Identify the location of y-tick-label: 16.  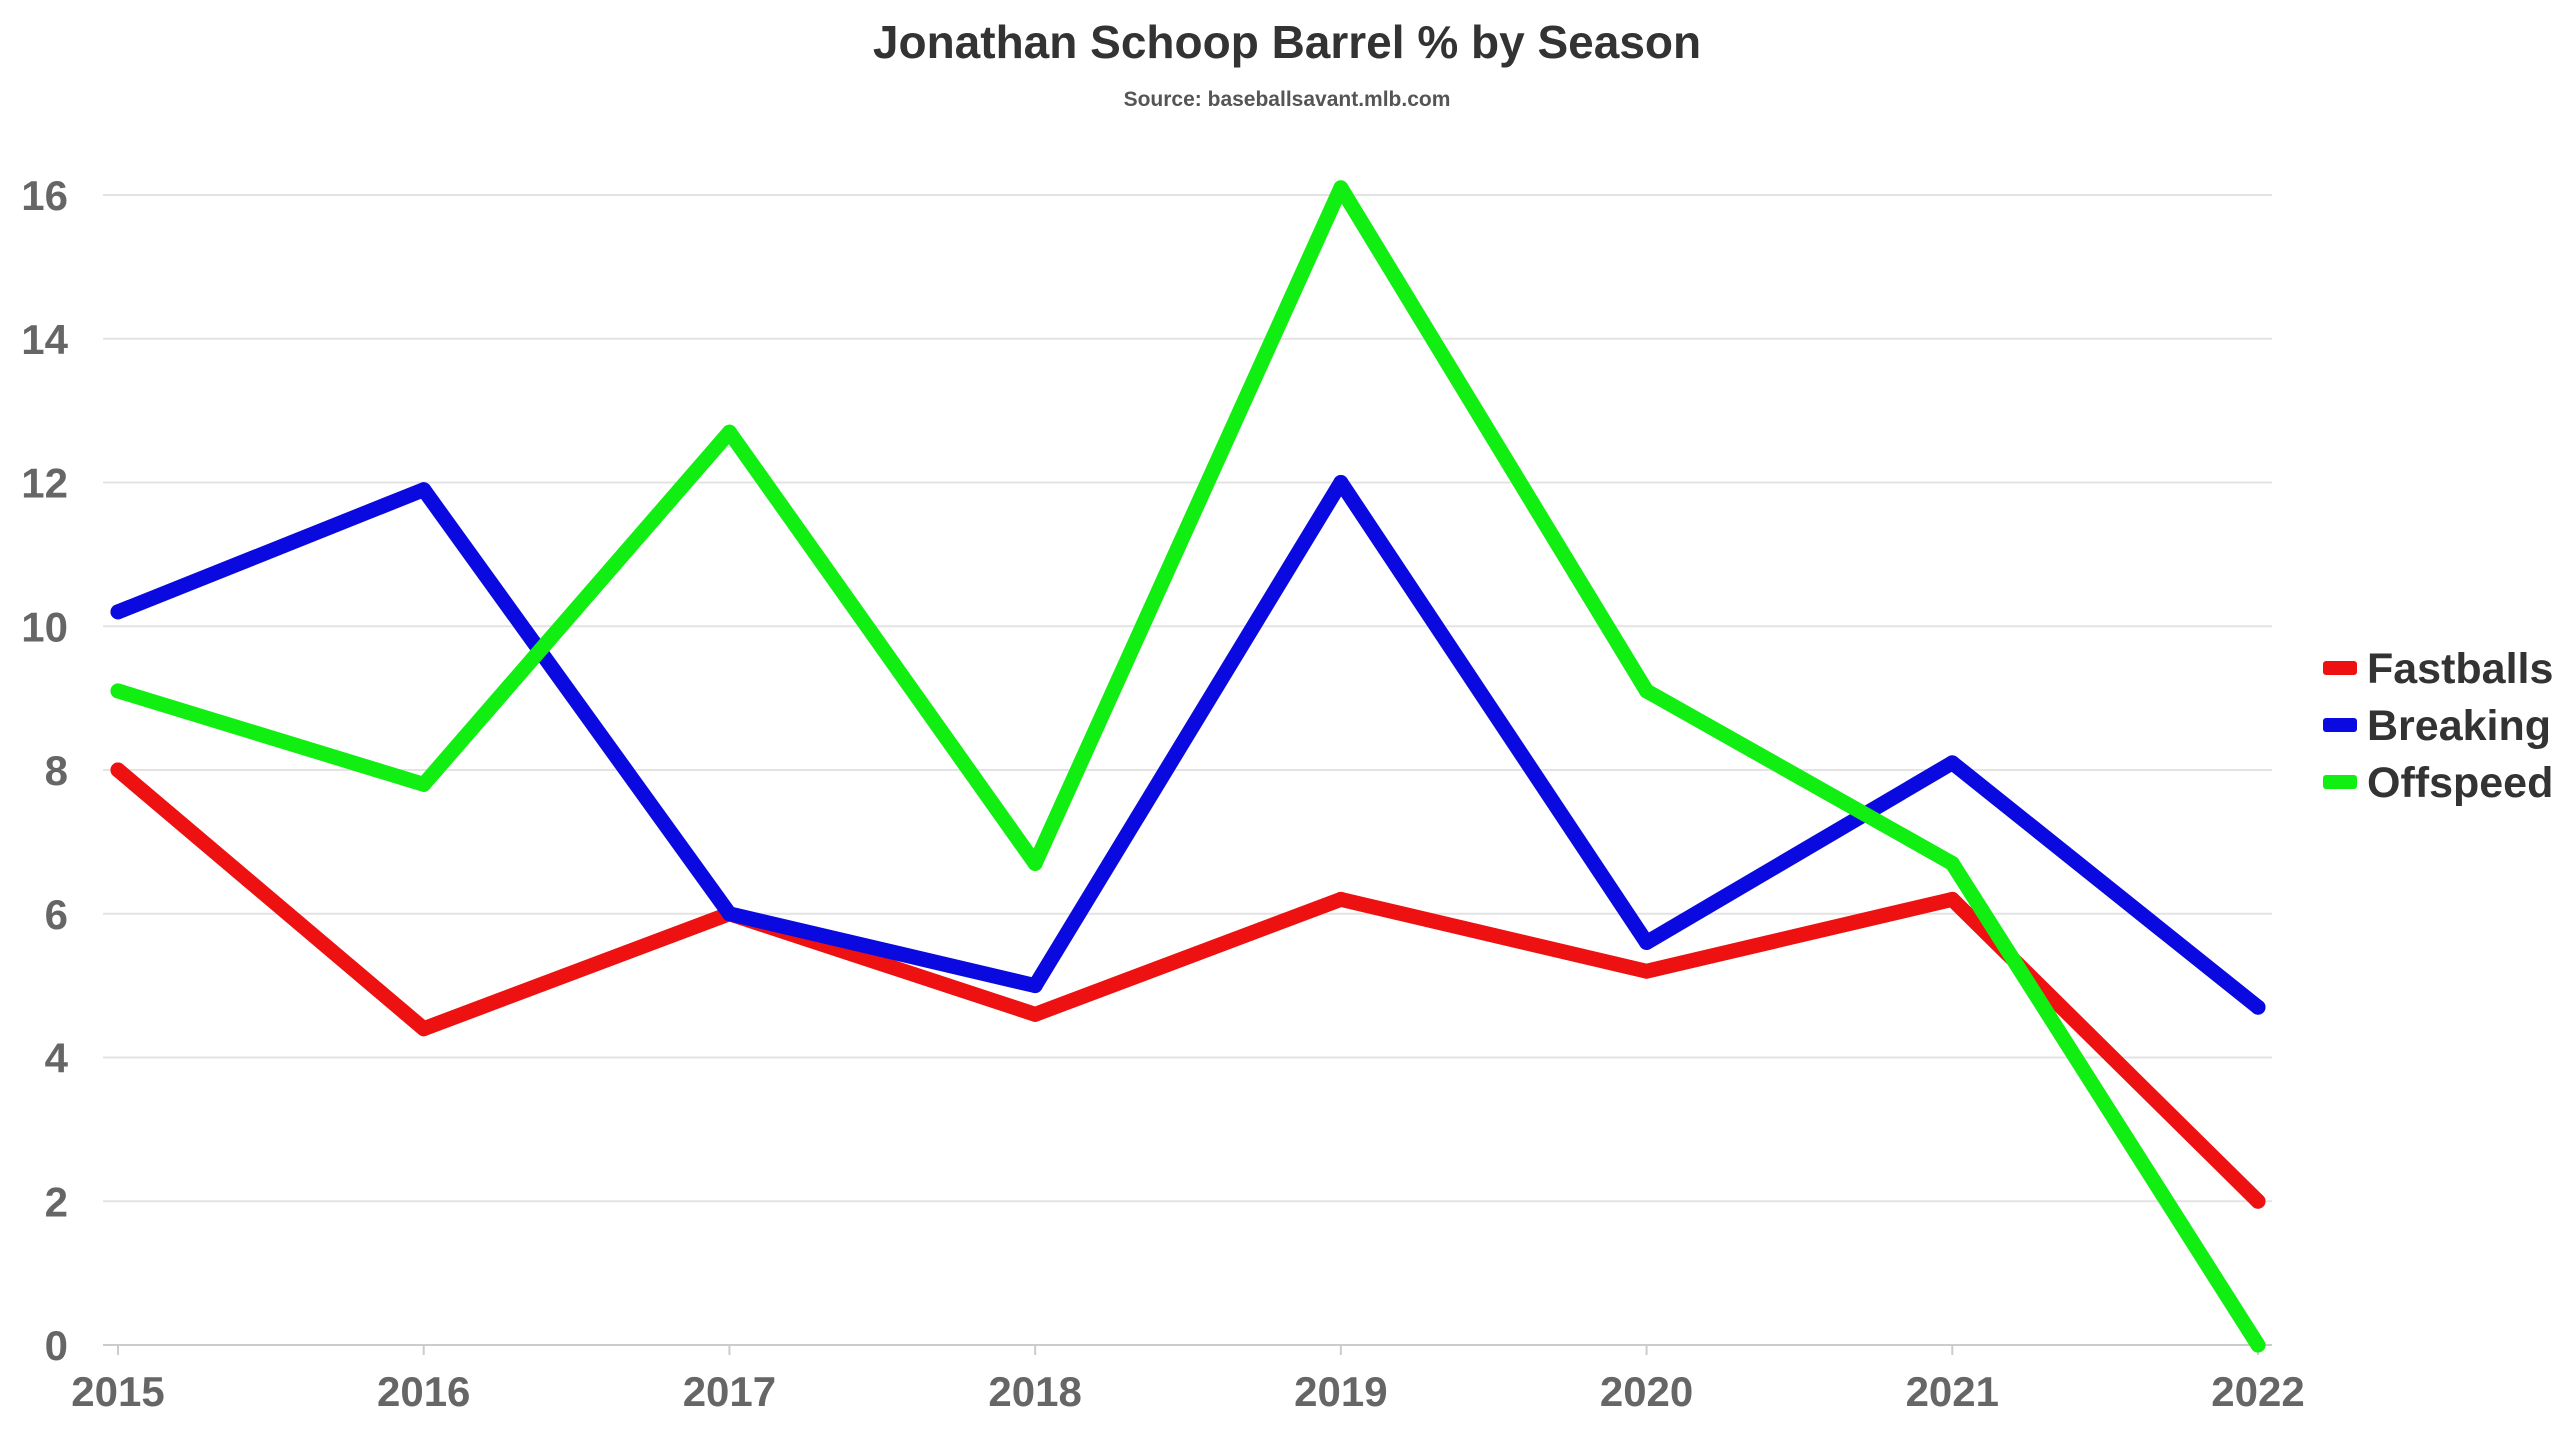
(44, 195).